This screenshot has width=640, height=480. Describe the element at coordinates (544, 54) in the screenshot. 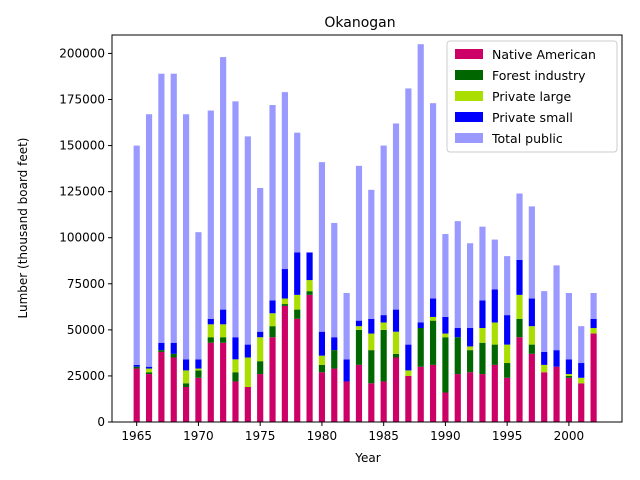

I see `legend-label-0: Native American` at that location.